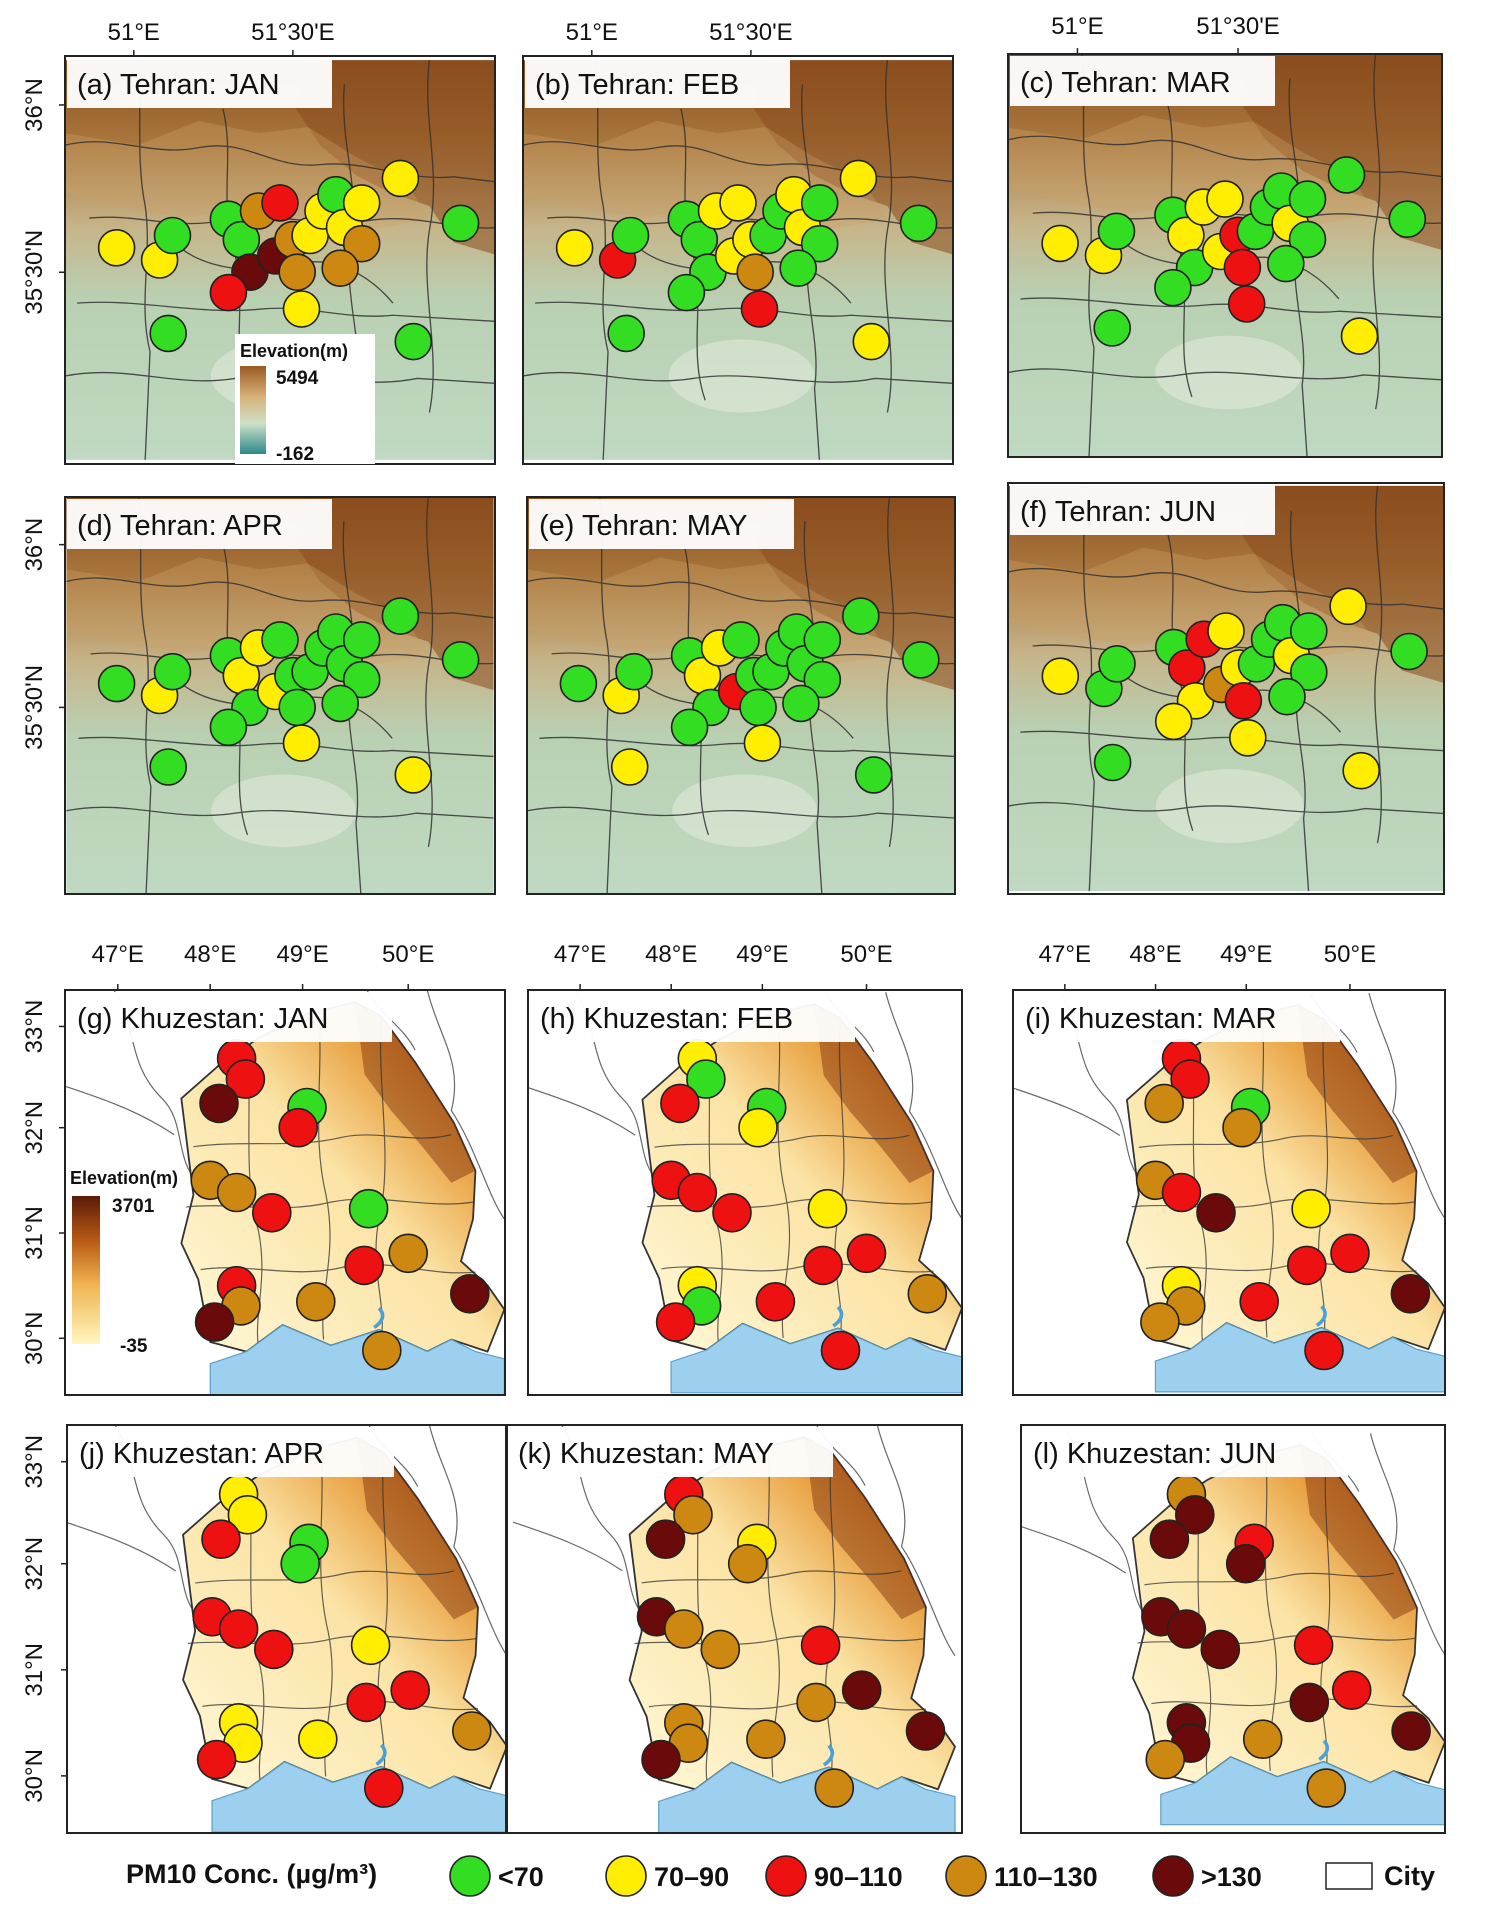 The width and height of the screenshot is (1495, 1927). What do you see at coordinates (1349, 1876) in the screenshot?
I see `legend-city-swatch` at bounding box center [1349, 1876].